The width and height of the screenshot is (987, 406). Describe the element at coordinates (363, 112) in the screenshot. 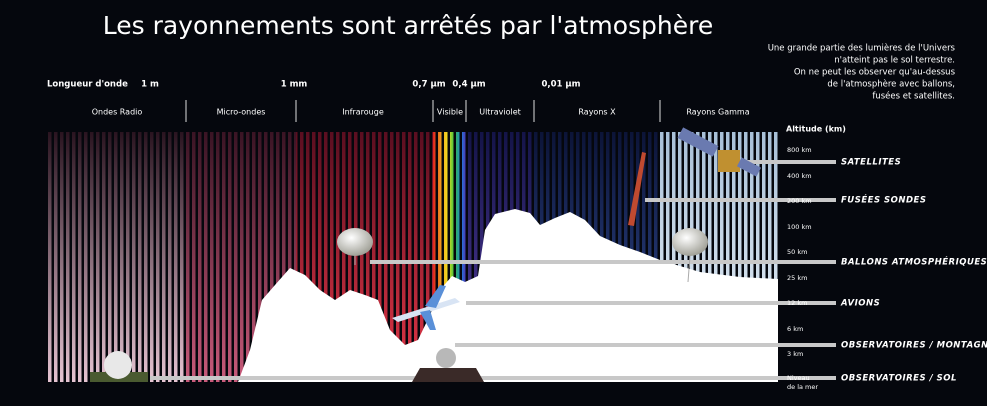

I see `band-label: Infrarouge` at that location.